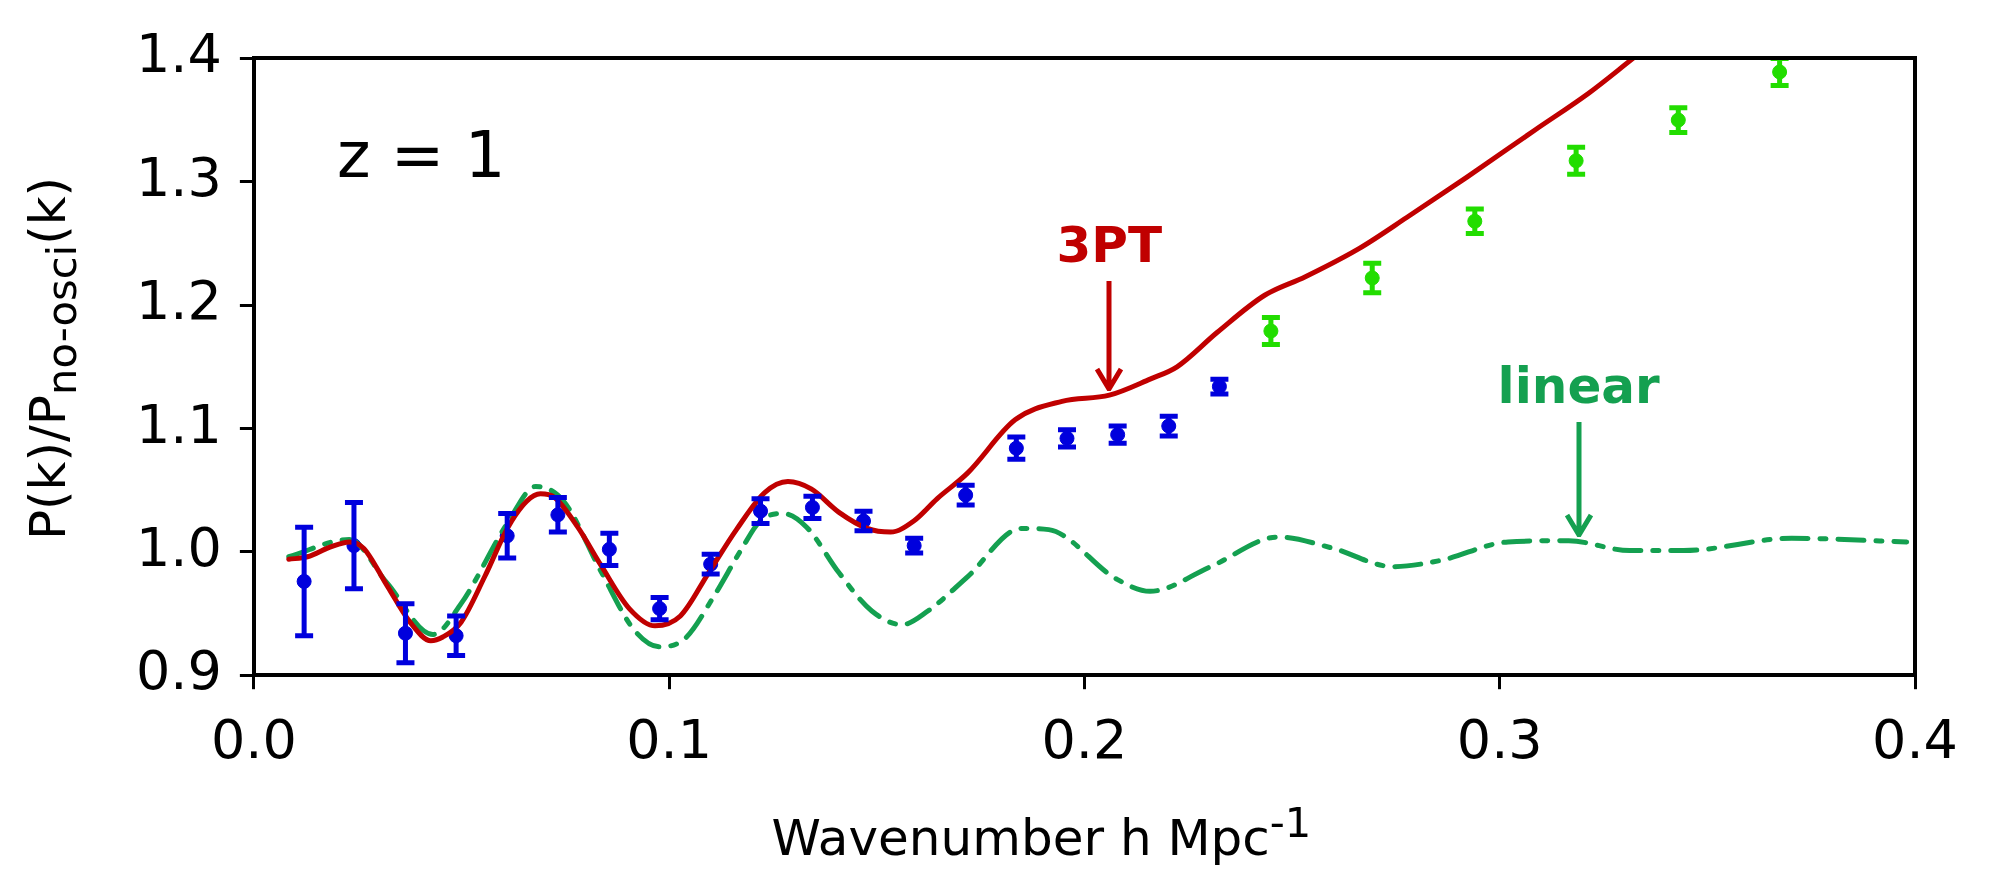 The image size is (1993, 895). What do you see at coordinates (178, 671) in the screenshot?
I see `y-tick-label: 0.9` at bounding box center [178, 671].